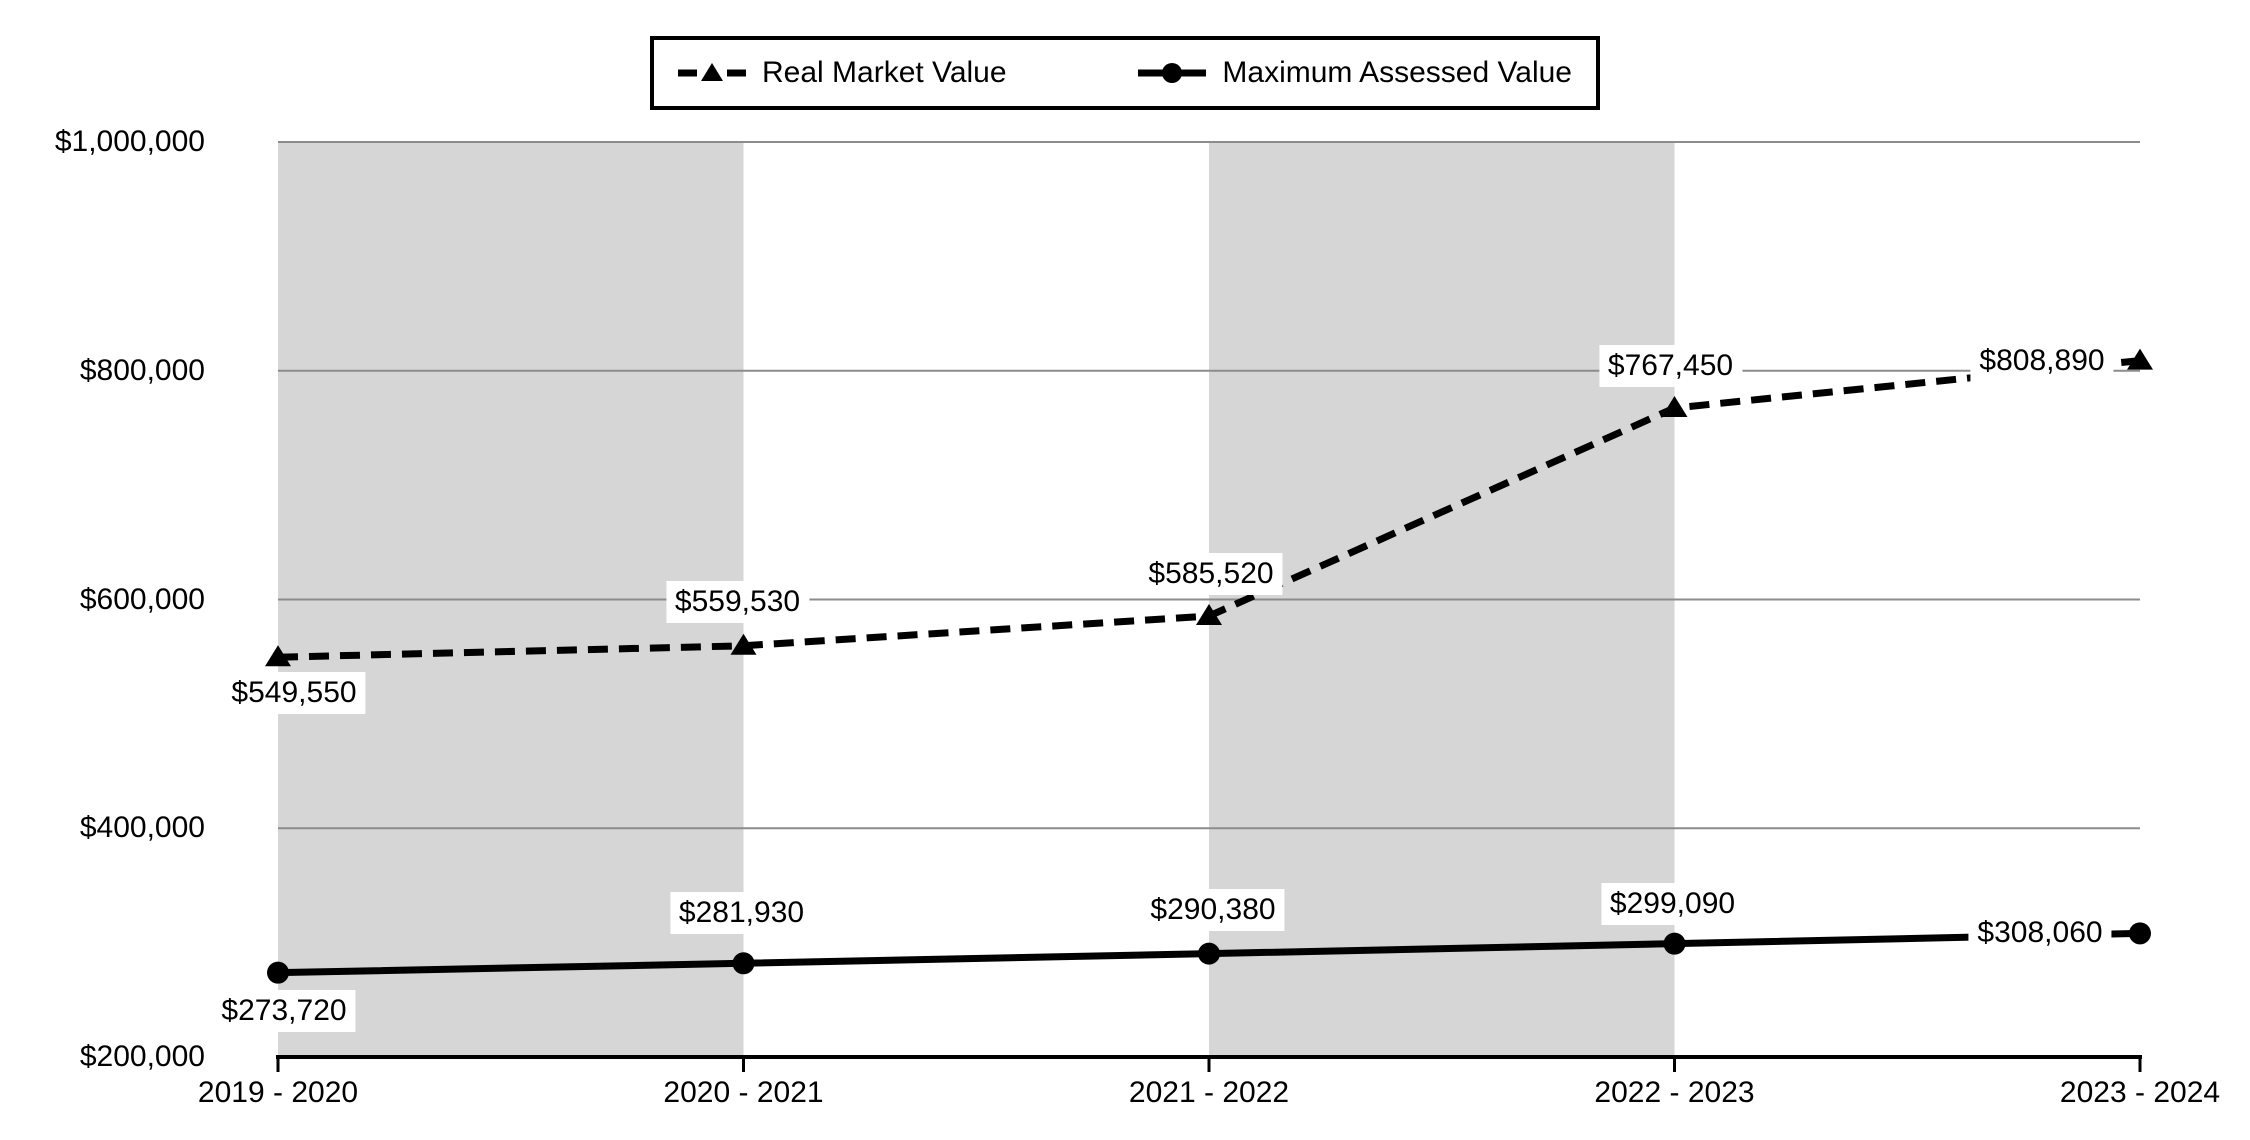 This screenshot has height=1140, width=2250. What do you see at coordinates (1172, 73) in the screenshot?
I see `solid-line-circle-icon` at bounding box center [1172, 73].